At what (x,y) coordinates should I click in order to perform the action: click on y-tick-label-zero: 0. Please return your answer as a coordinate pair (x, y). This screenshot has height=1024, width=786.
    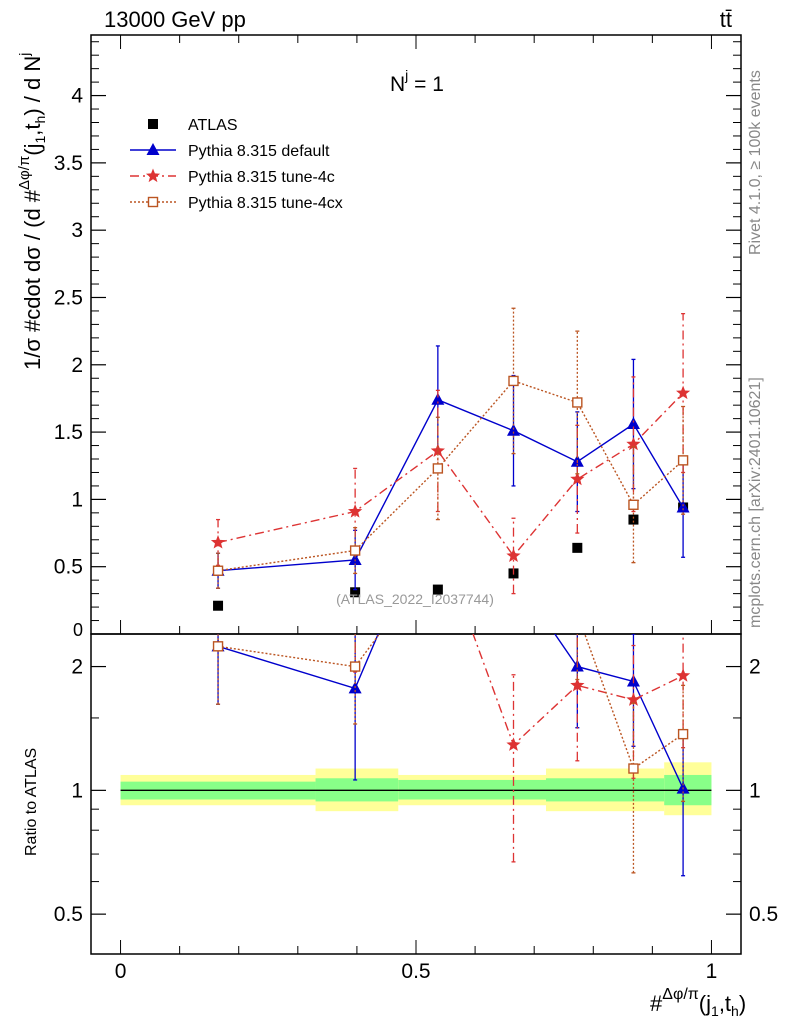
    Looking at the image, I should click on (78, 630).